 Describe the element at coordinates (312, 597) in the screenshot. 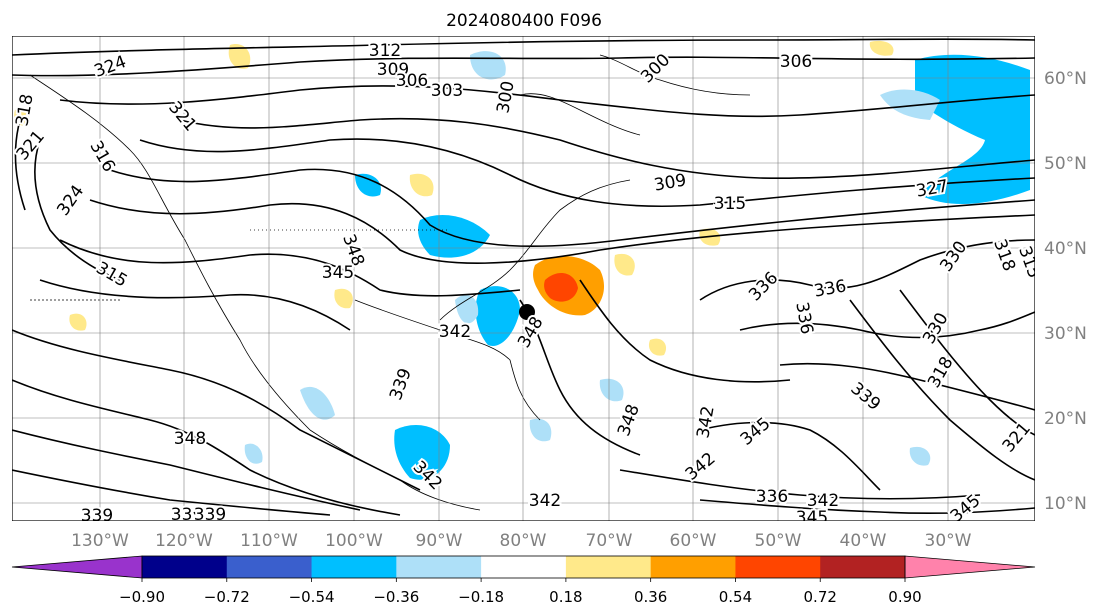

I see `colorbar-tick-label: −0.54` at that location.